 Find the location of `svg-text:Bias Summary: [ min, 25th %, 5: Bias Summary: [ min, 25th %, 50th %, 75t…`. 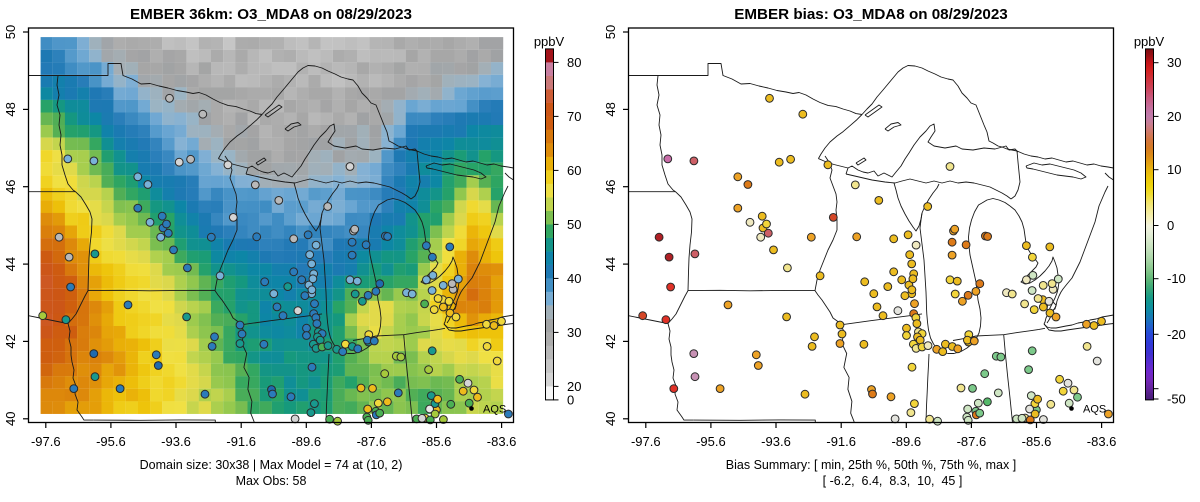

svg-text:Bias Summary: [ min, 25th %, 5: Bias Summary: [ min, 25th %, 50th %, 75t… is located at coordinates (871, 465).